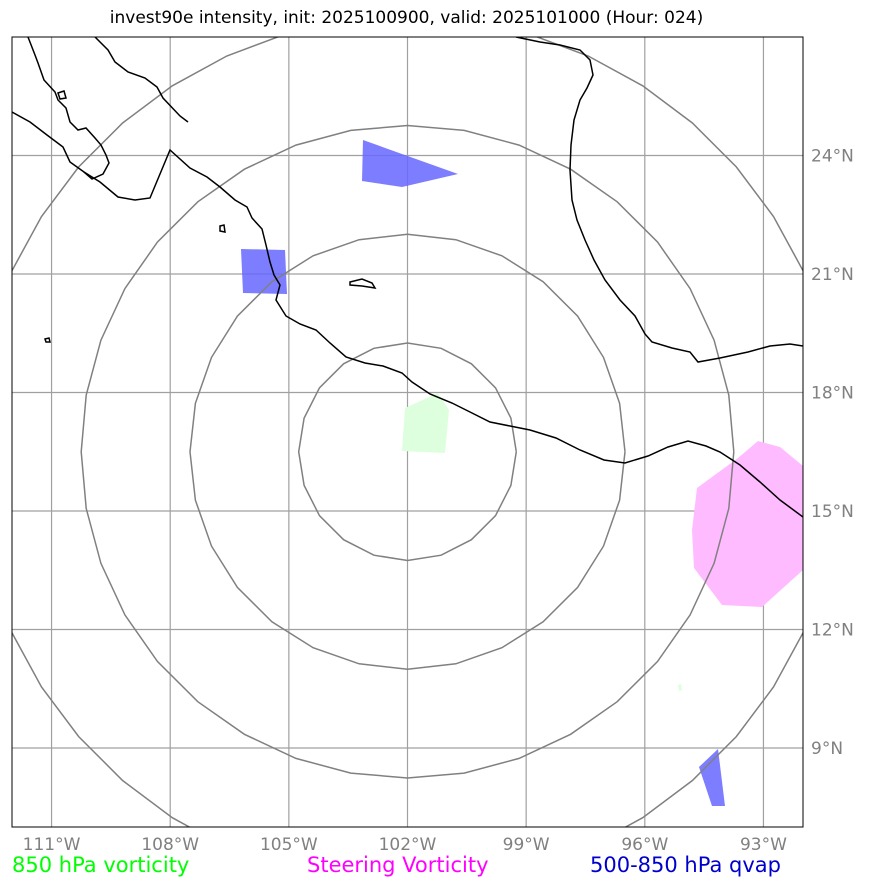 This screenshot has width=873, height=891. I want to click on longitude-tick-labels: 111°W 108°W 105°W 102°W 99°W 96°W 93°W, so click(405, 845).